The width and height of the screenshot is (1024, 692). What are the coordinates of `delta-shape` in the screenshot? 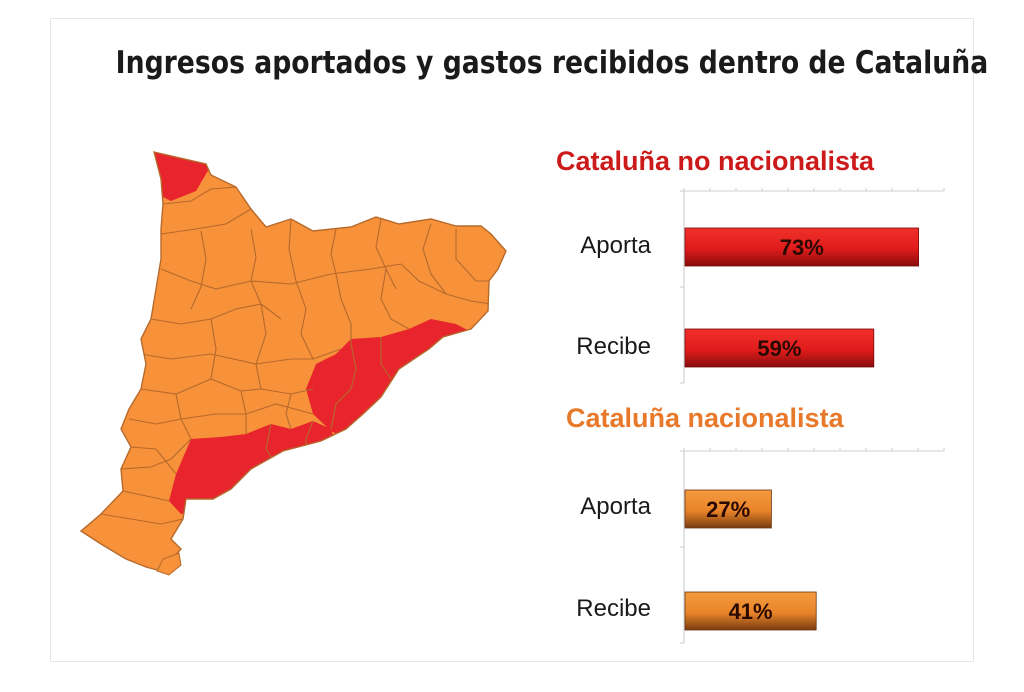 It's located at (169, 564).